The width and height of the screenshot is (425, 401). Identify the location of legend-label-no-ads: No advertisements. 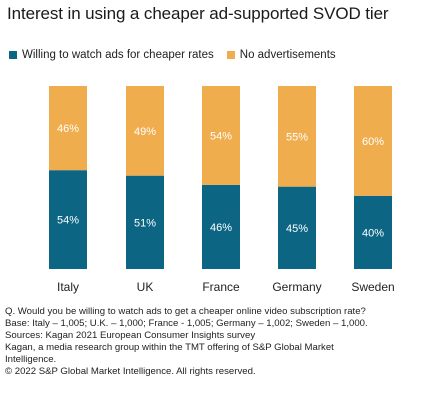
(287, 55).